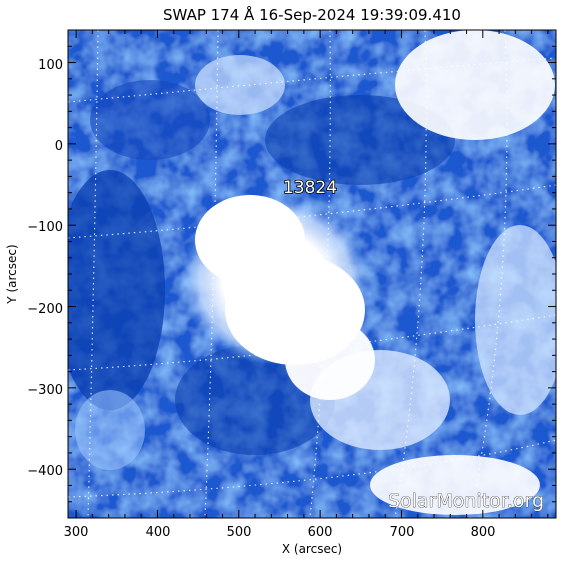 Image resolution: width=564 pixels, height=564 pixels. I want to click on x-tick-label: 400, so click(158, 532).